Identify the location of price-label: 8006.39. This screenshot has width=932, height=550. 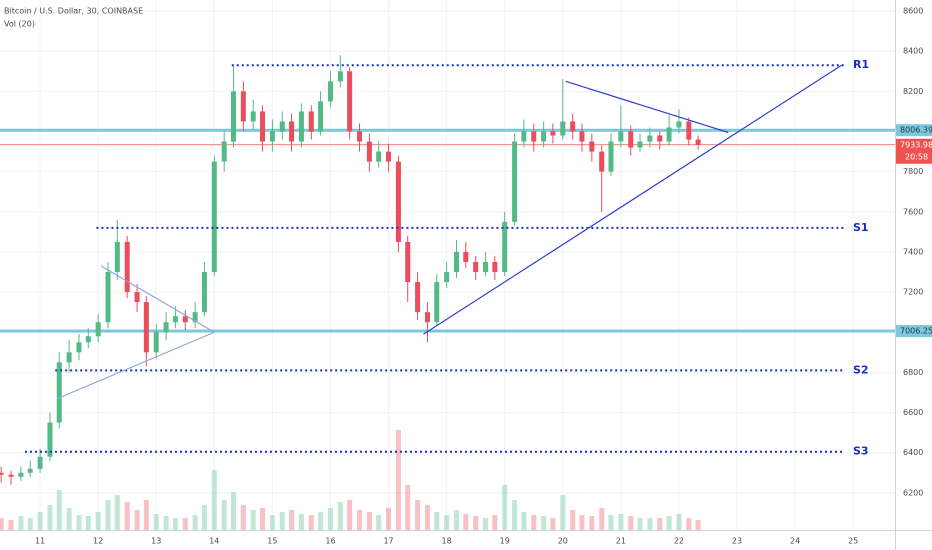
(916, 130).